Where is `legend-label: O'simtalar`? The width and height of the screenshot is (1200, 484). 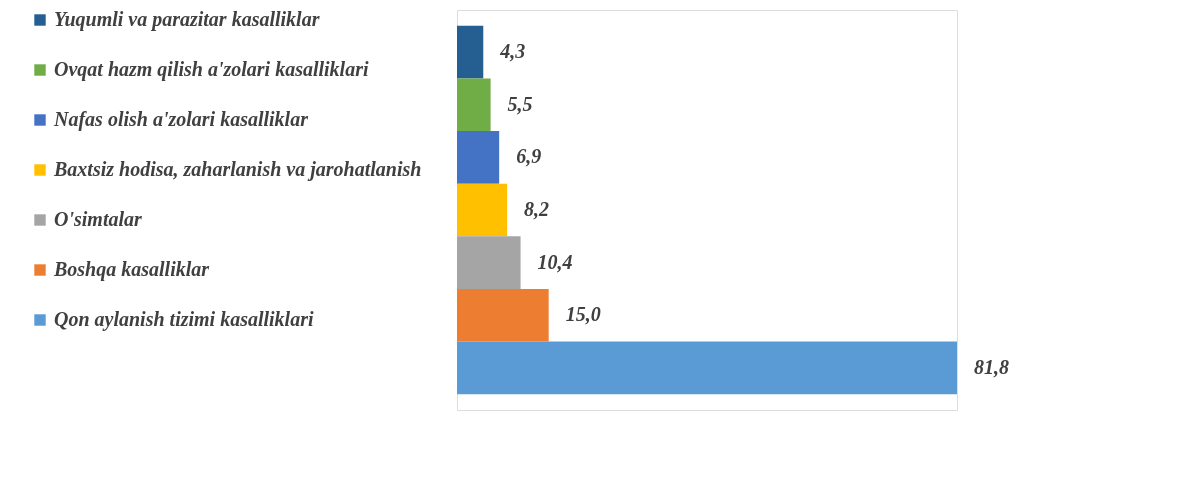 legend-label: O'simtalar is located at coordinates (98, 219).